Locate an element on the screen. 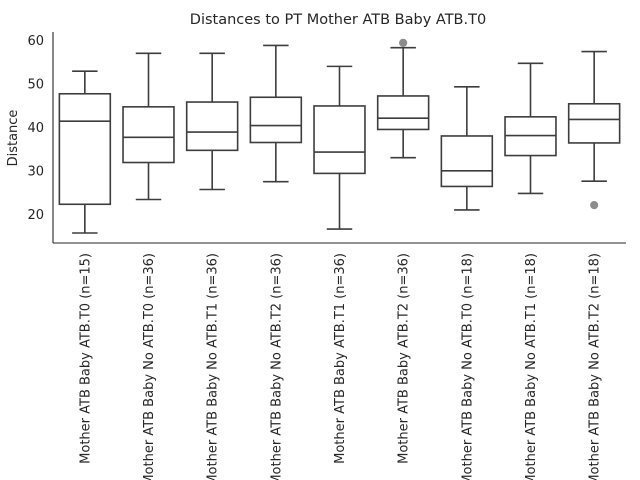 The image size is (640, 480). x-tick-label: Mother ATB Baby No ATB.T0 (n=36) is located at coordinates (149, 366).